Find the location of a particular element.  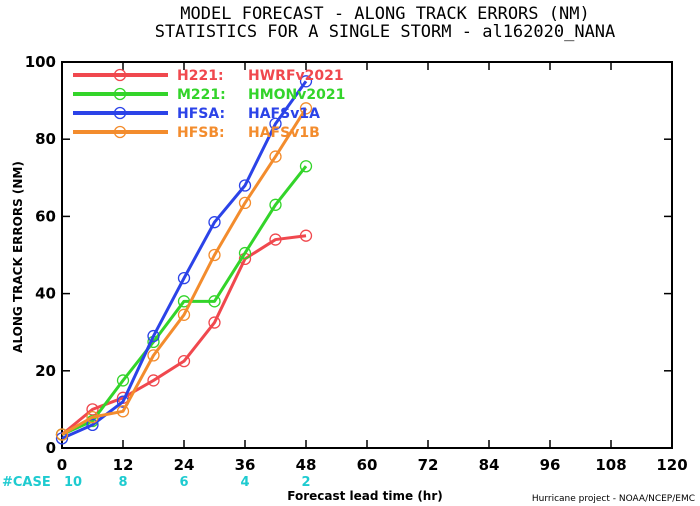

y-tick-label: 20 is located at coordinates (45, 371).